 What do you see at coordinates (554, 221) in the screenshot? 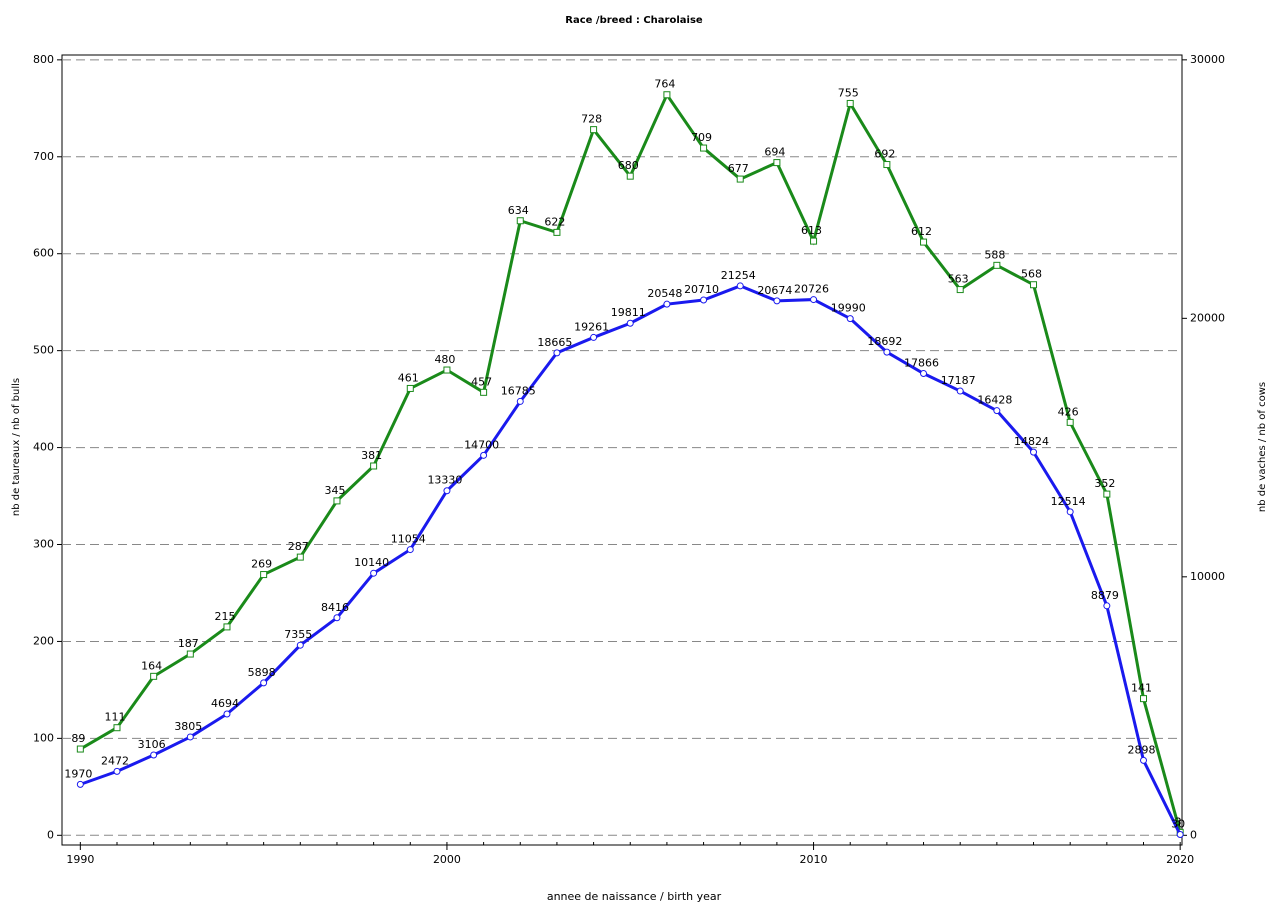
I see `data-label: 622` at bounding box center [554, 221].